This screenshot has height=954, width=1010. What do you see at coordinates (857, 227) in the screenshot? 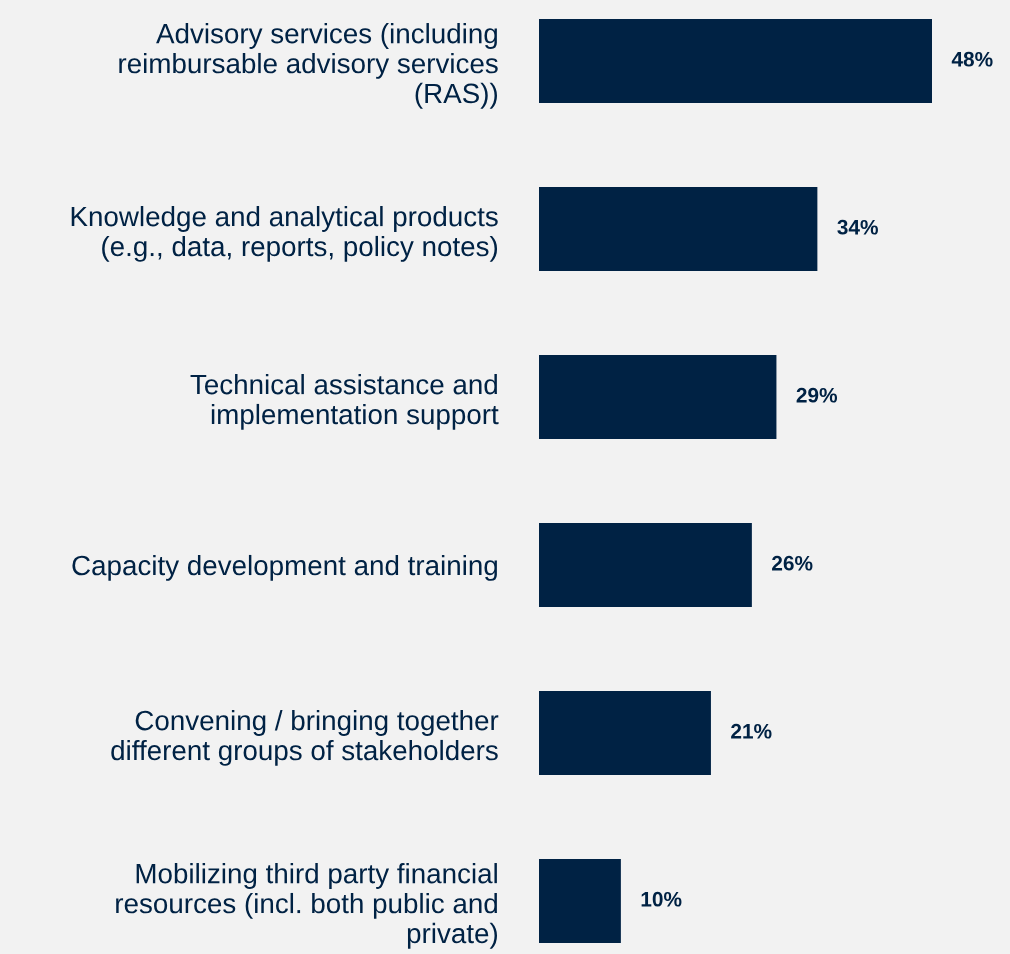
I see `data-label: 34%` at bounding box center [857, 227].